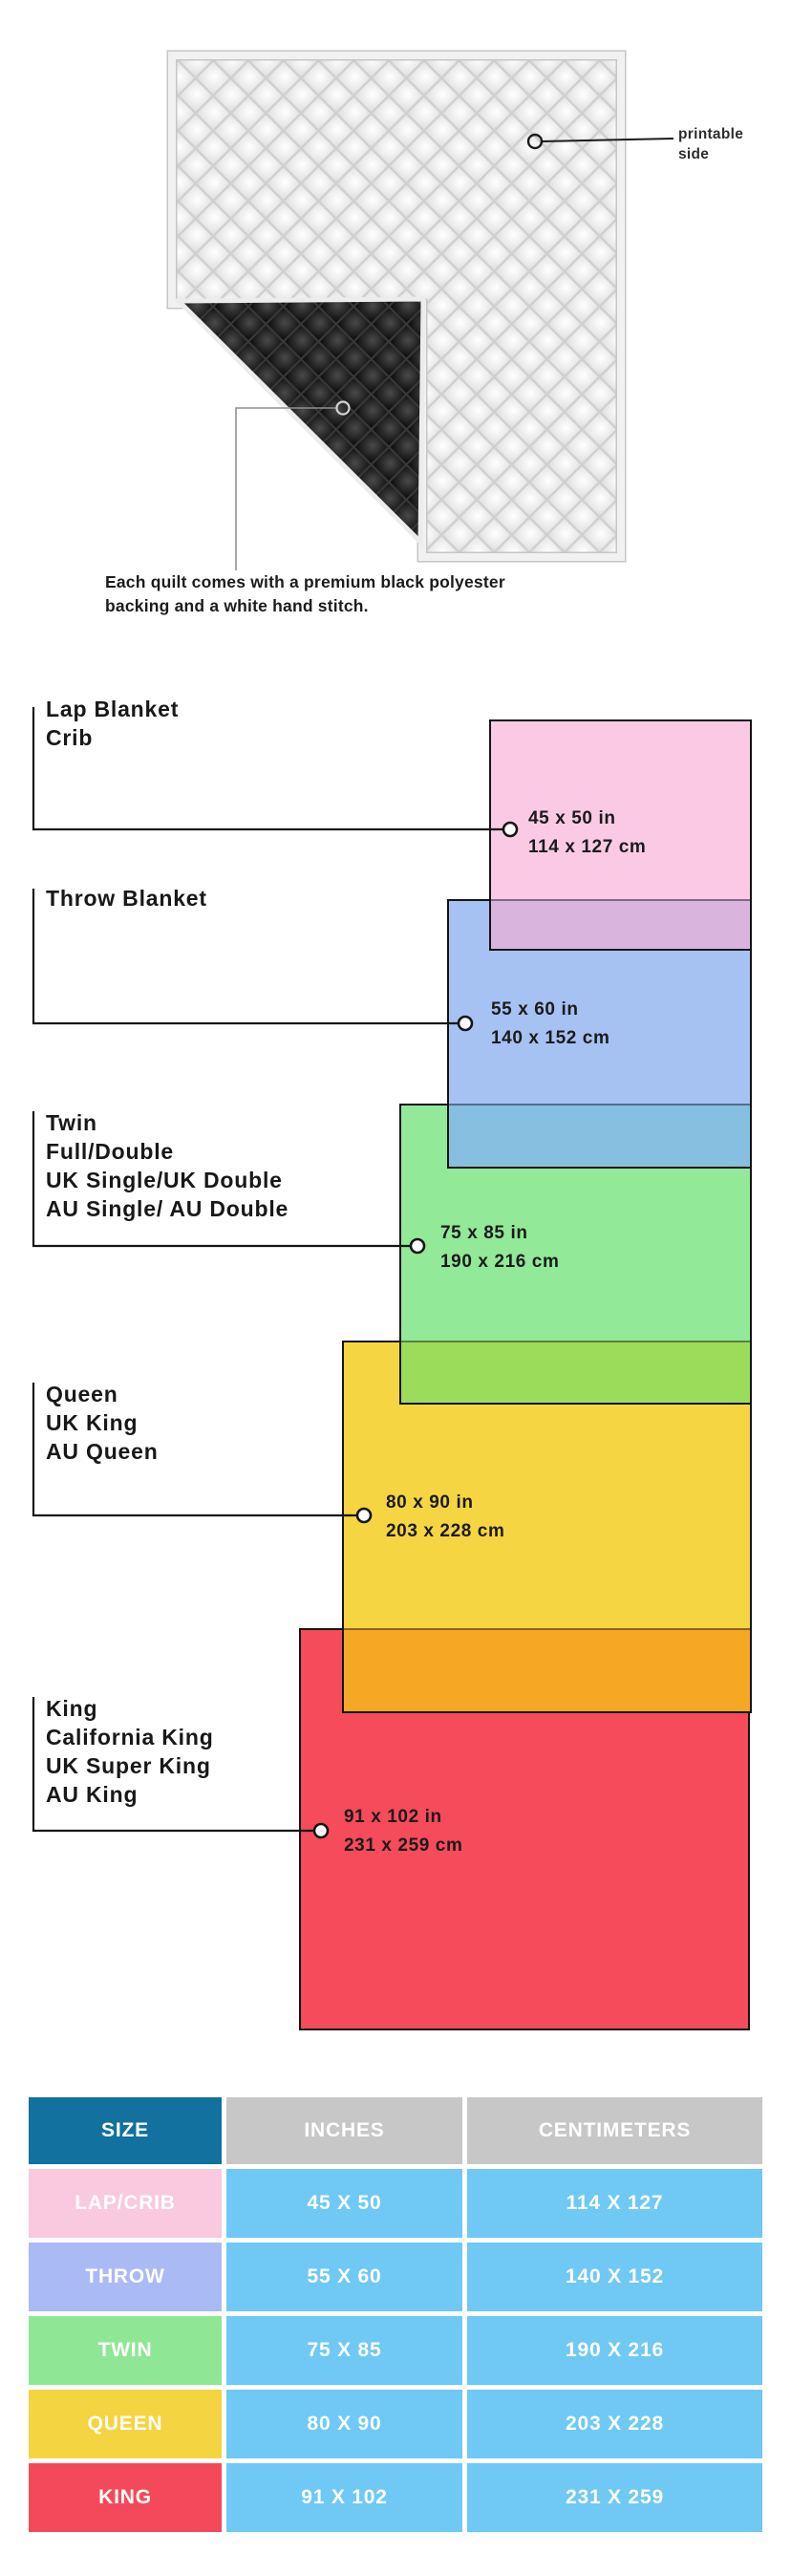  I want to click on size-measure-throw: 55 x 60 in 140 x 152 cm, so click(550, 1023).